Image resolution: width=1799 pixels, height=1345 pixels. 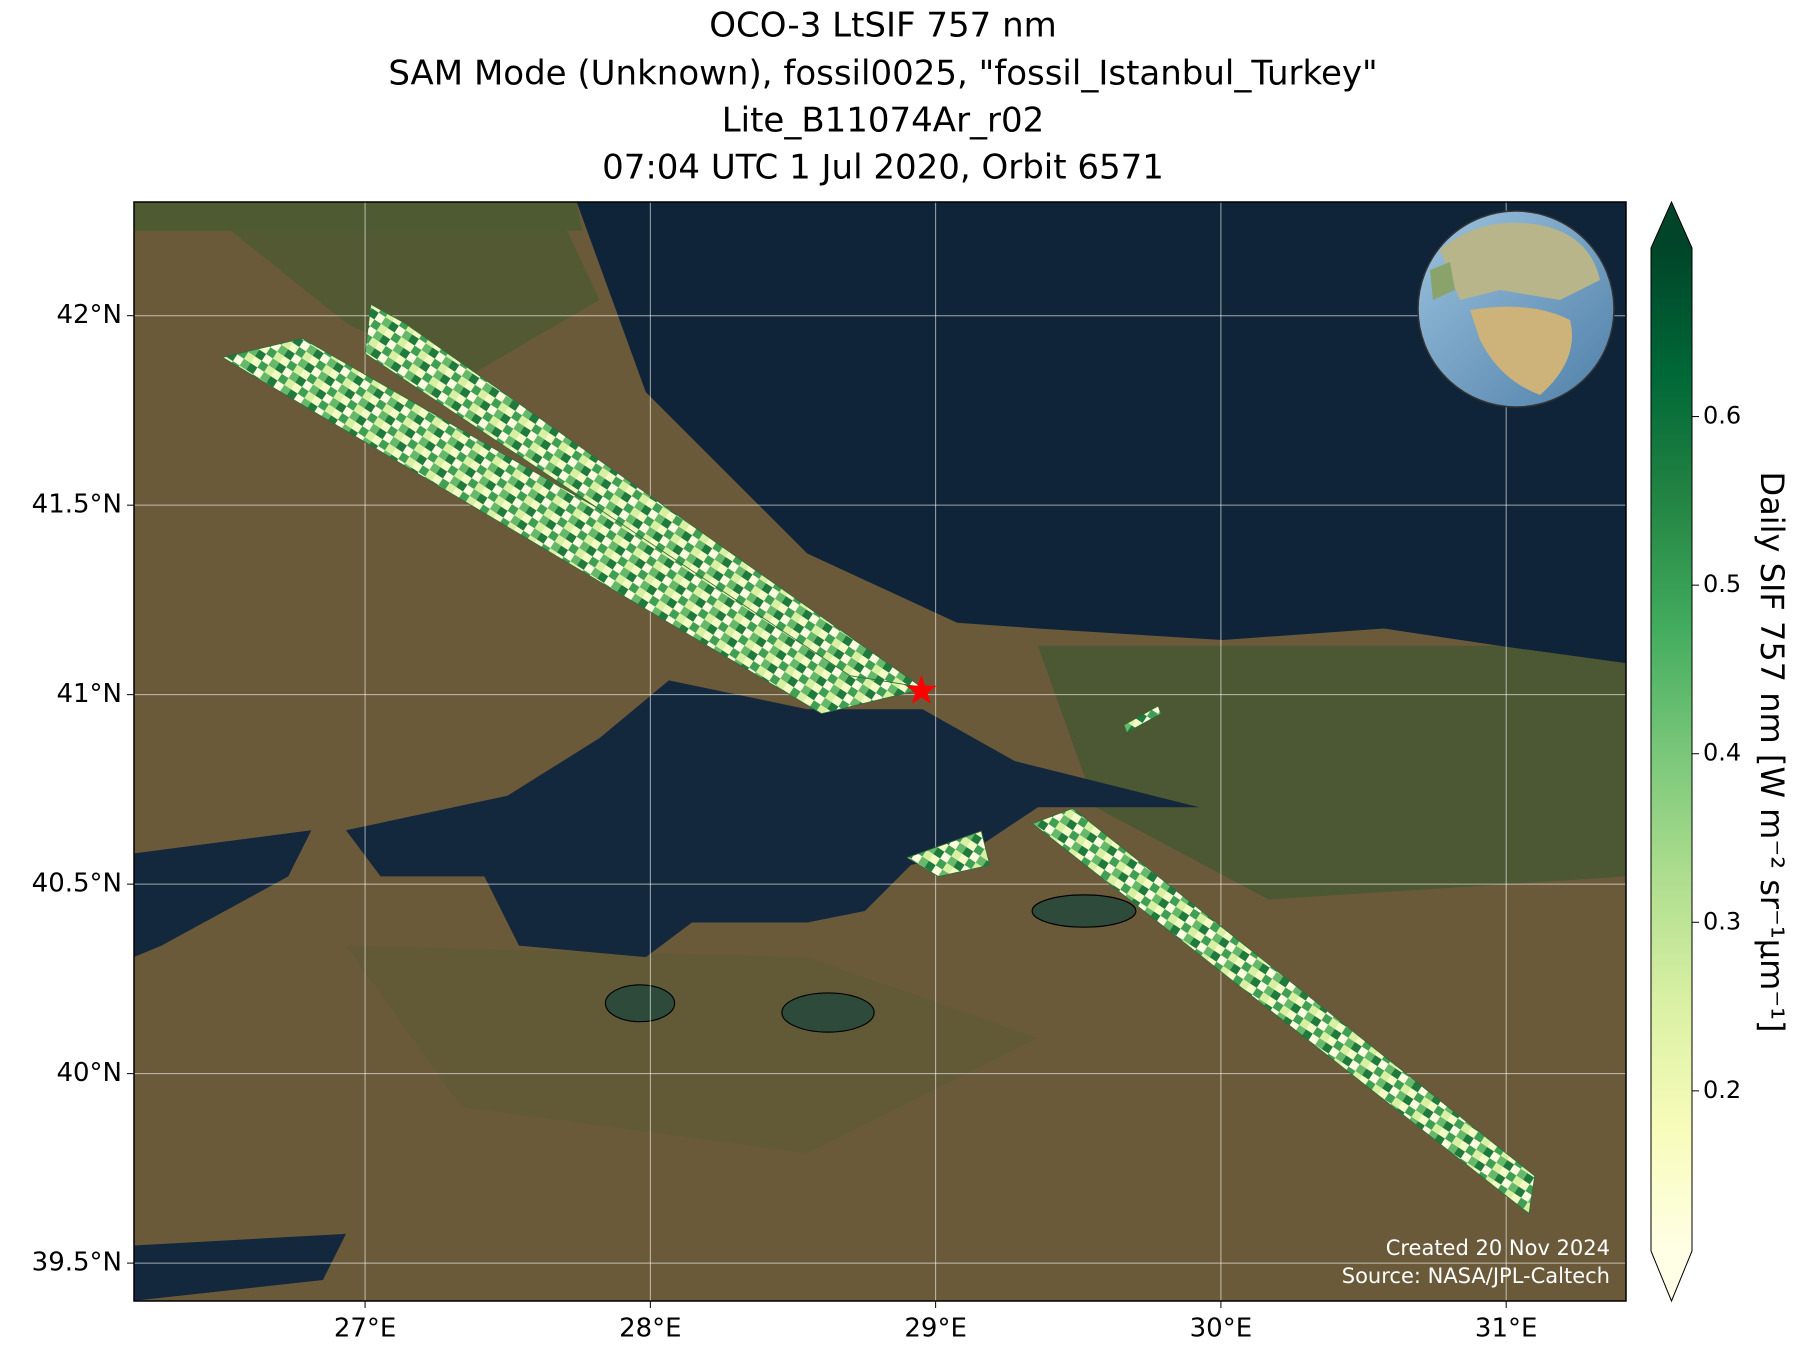 I want to click on y-tick-label: 41°N, so click(x=89, y=694).